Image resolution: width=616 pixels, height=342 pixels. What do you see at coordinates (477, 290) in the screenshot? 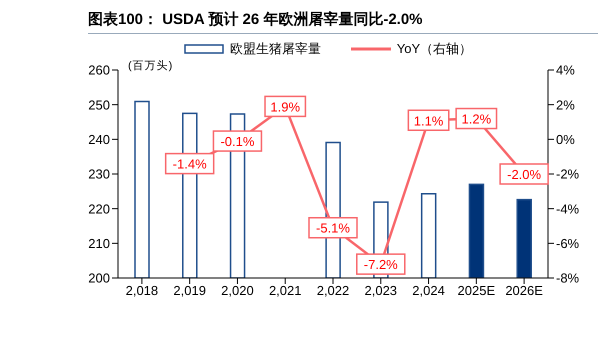
I see `x-tick-label: 2025E` at bounding box center [477, 290].